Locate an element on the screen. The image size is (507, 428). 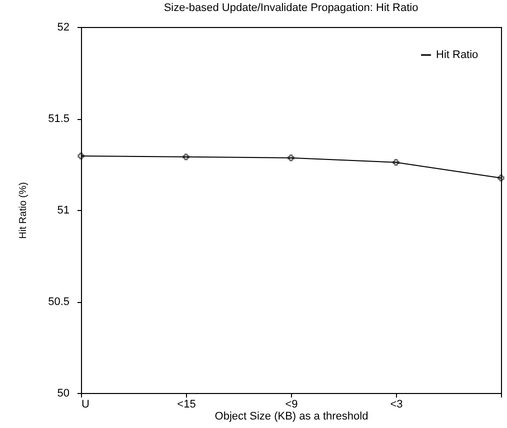
x-tick-label: U is located at coordinates (86, 404).